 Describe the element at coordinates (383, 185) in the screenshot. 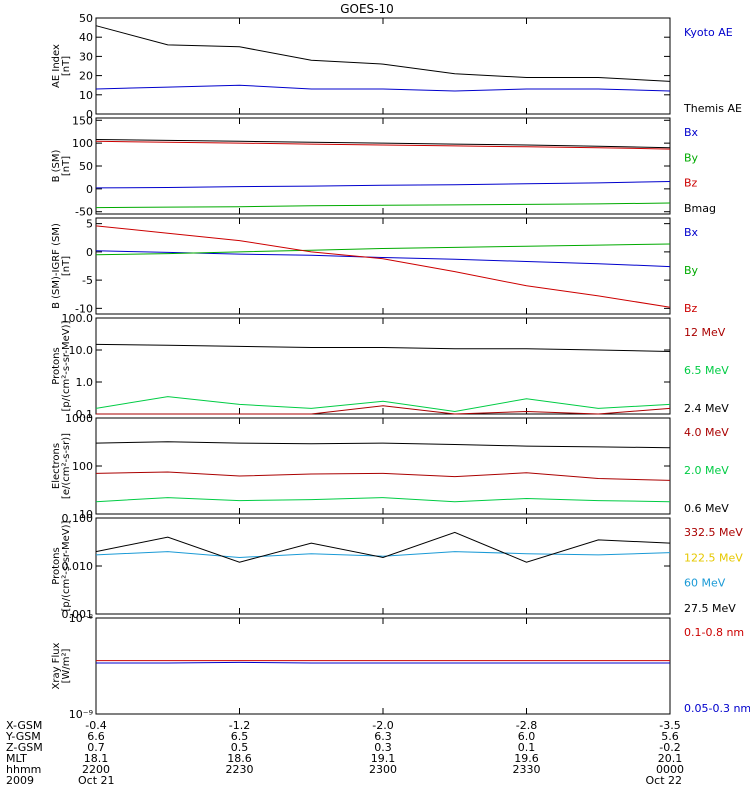

I see `series-line-b_bx` at that location.